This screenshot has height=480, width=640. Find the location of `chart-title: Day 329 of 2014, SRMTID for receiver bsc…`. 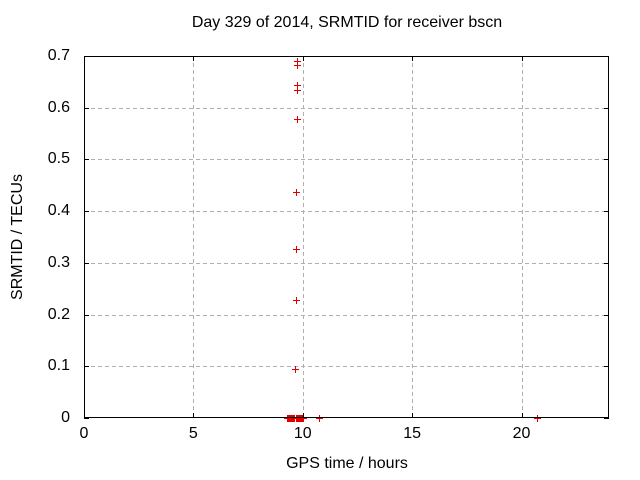

chart-title: Day 329 of 2014, SRMTID for receiver bsc… is located at coordinates (347, 22).